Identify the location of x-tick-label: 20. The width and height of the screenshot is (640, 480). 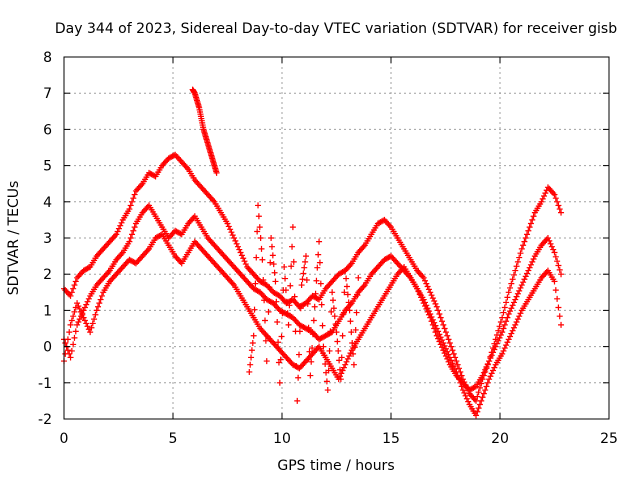
(500, 439).